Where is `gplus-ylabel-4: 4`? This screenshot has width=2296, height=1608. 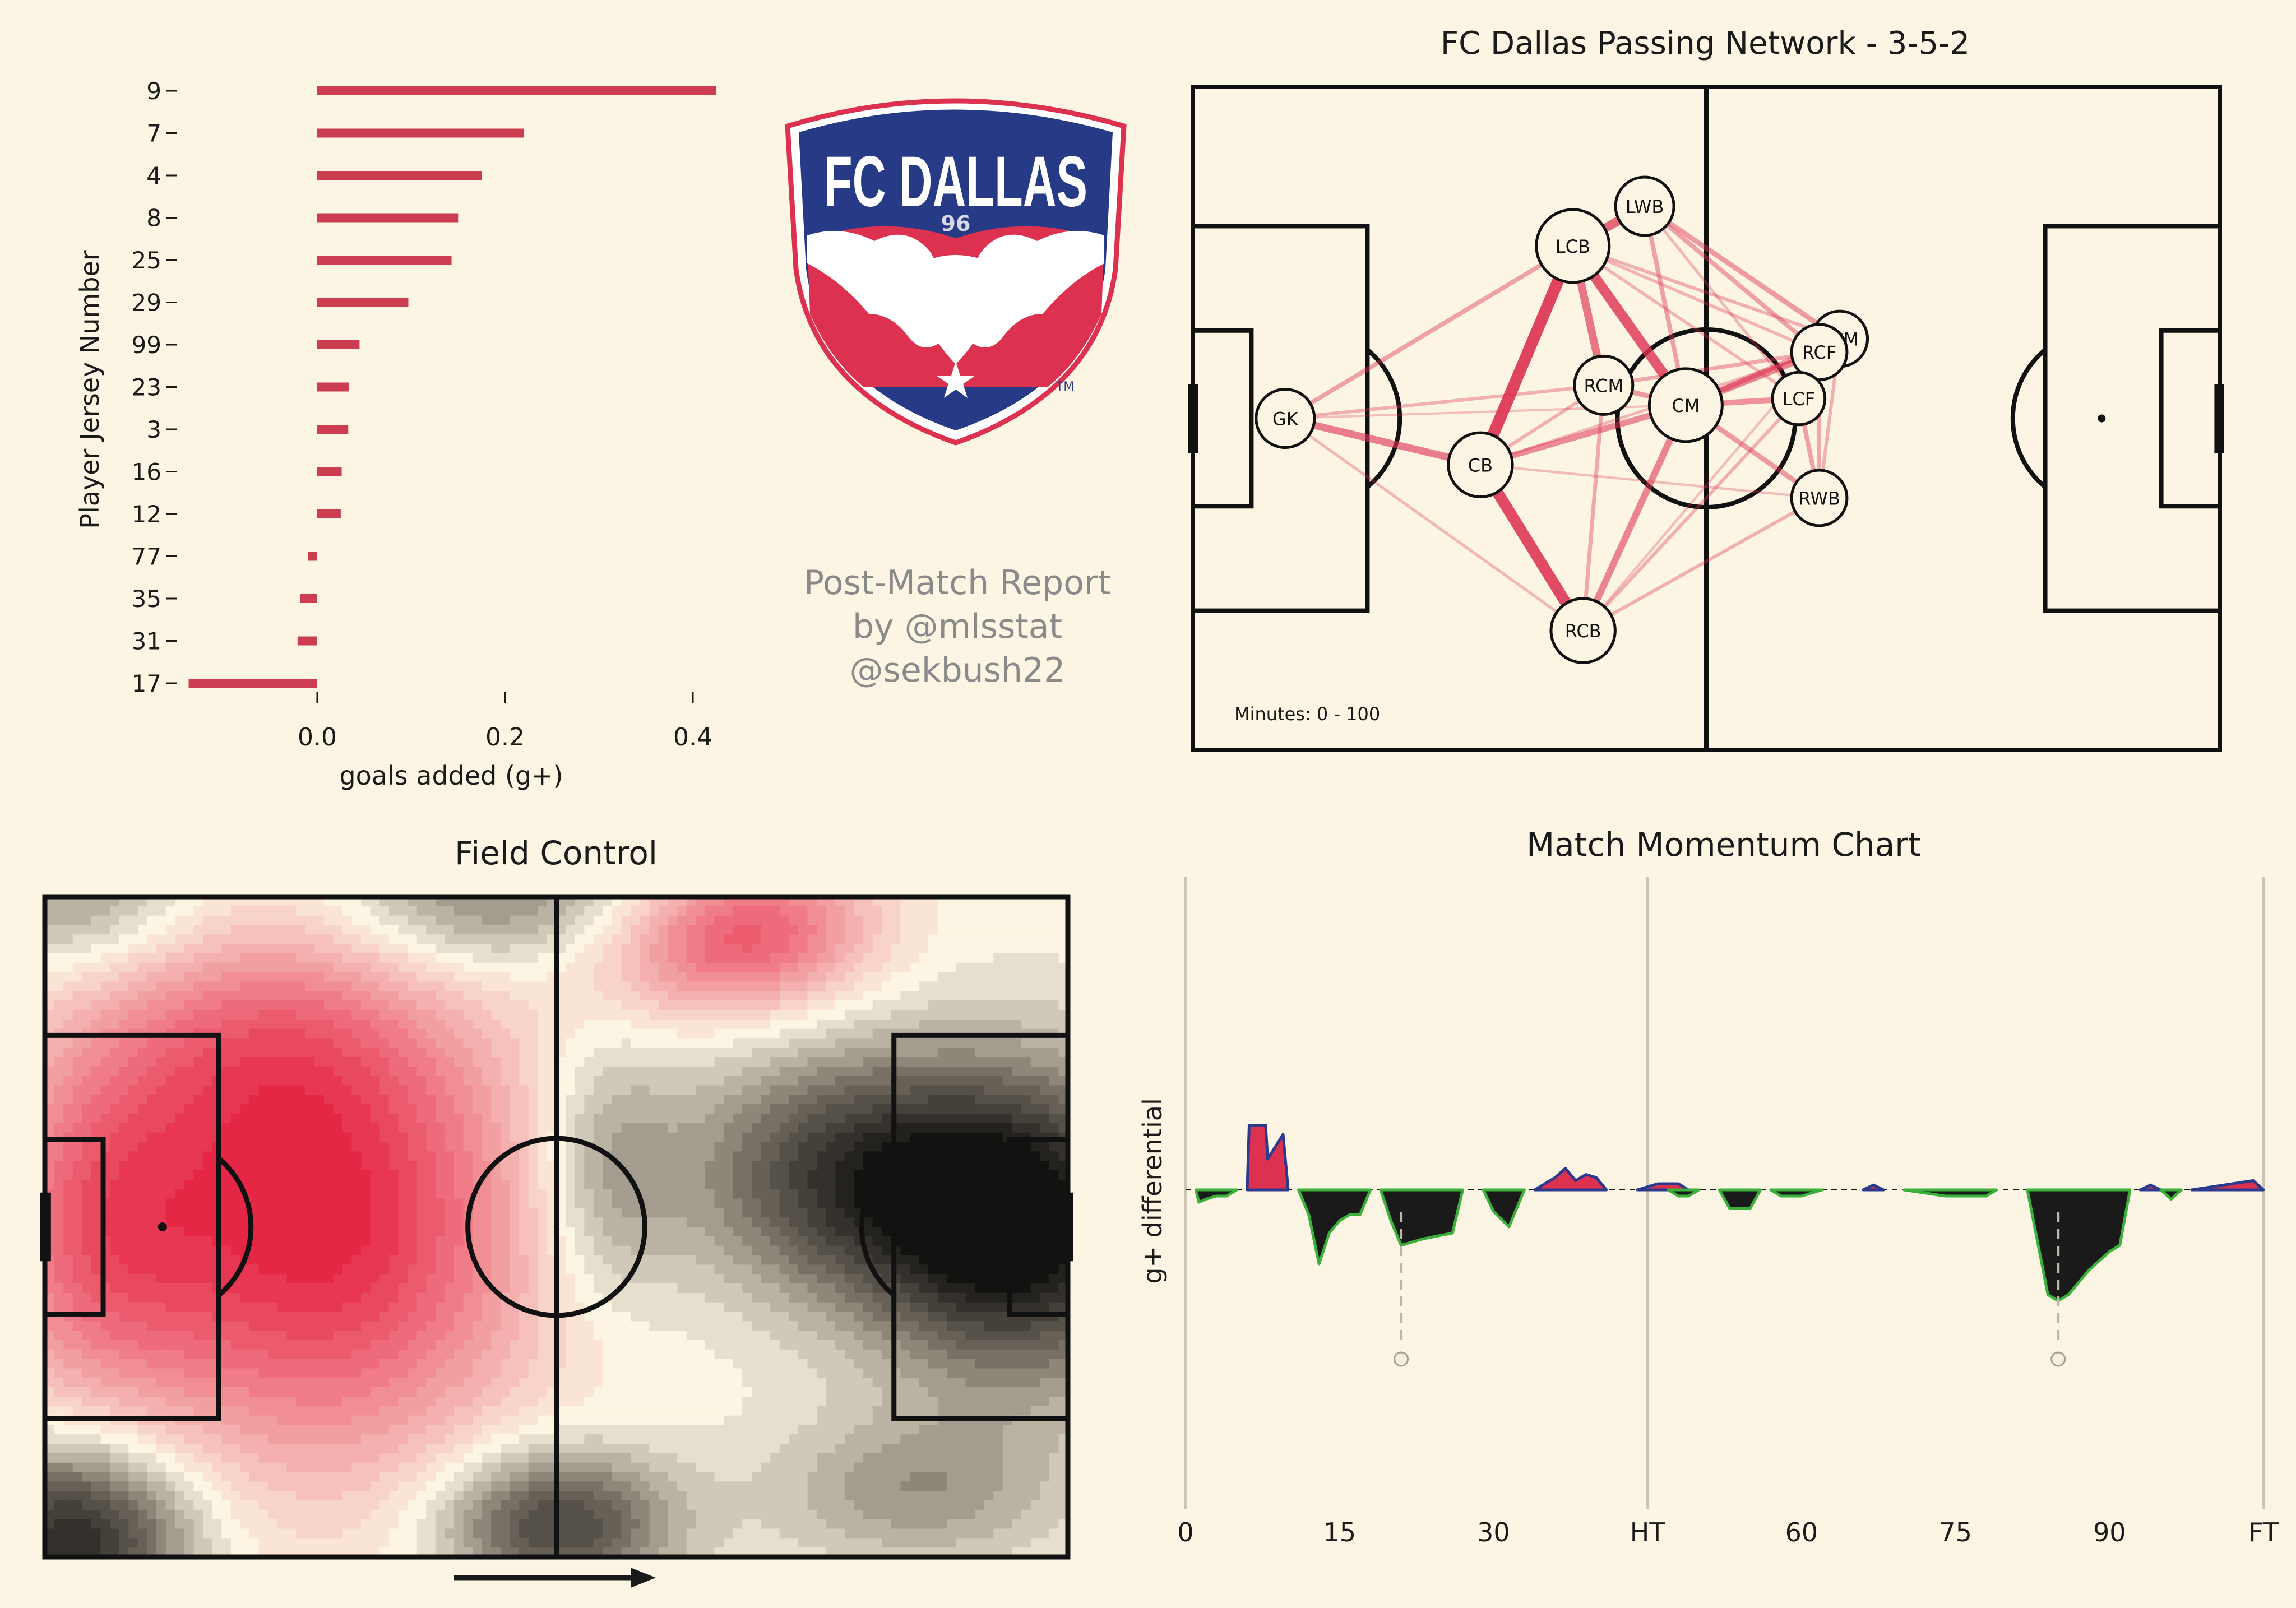
gplus-ylabel-4: 4 is located at coordinates (153, 175).